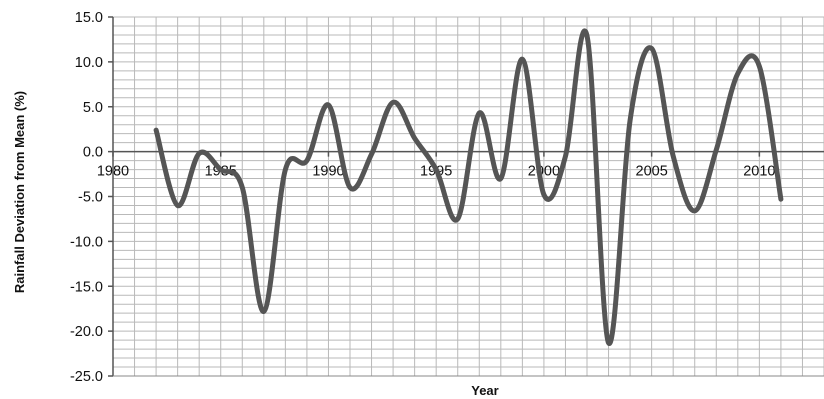  I want to click on x-tick-label: 2005, so click(652, 172).